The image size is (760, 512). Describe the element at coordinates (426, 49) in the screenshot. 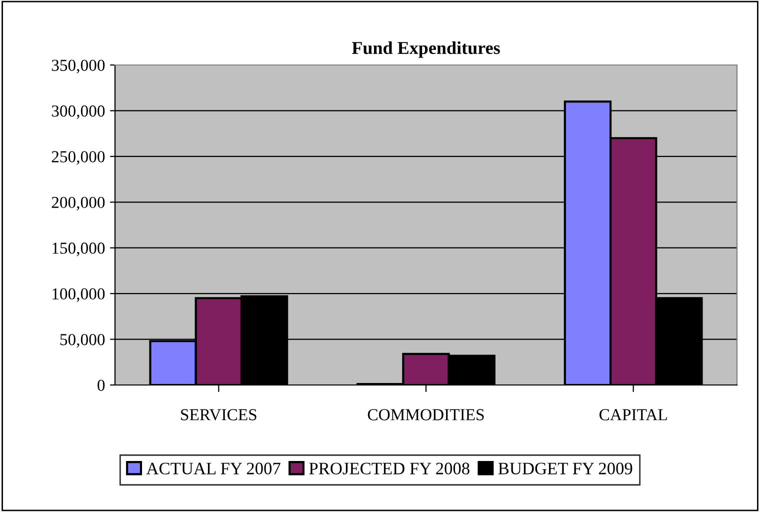

I see `chart-title: Fund Expenditures` at that location.